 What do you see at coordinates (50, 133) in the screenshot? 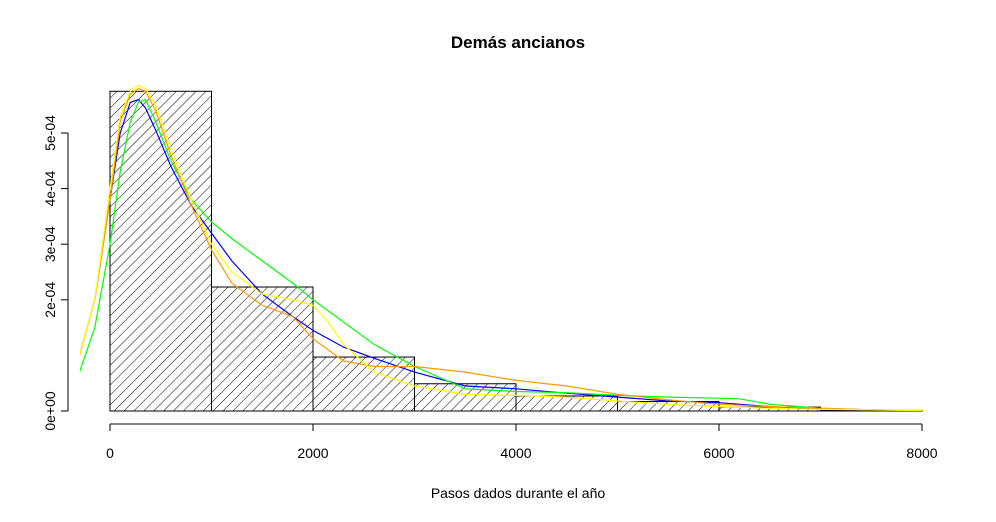
I see `y-tick-label: 5e-04` at bounding box center [50, 133].